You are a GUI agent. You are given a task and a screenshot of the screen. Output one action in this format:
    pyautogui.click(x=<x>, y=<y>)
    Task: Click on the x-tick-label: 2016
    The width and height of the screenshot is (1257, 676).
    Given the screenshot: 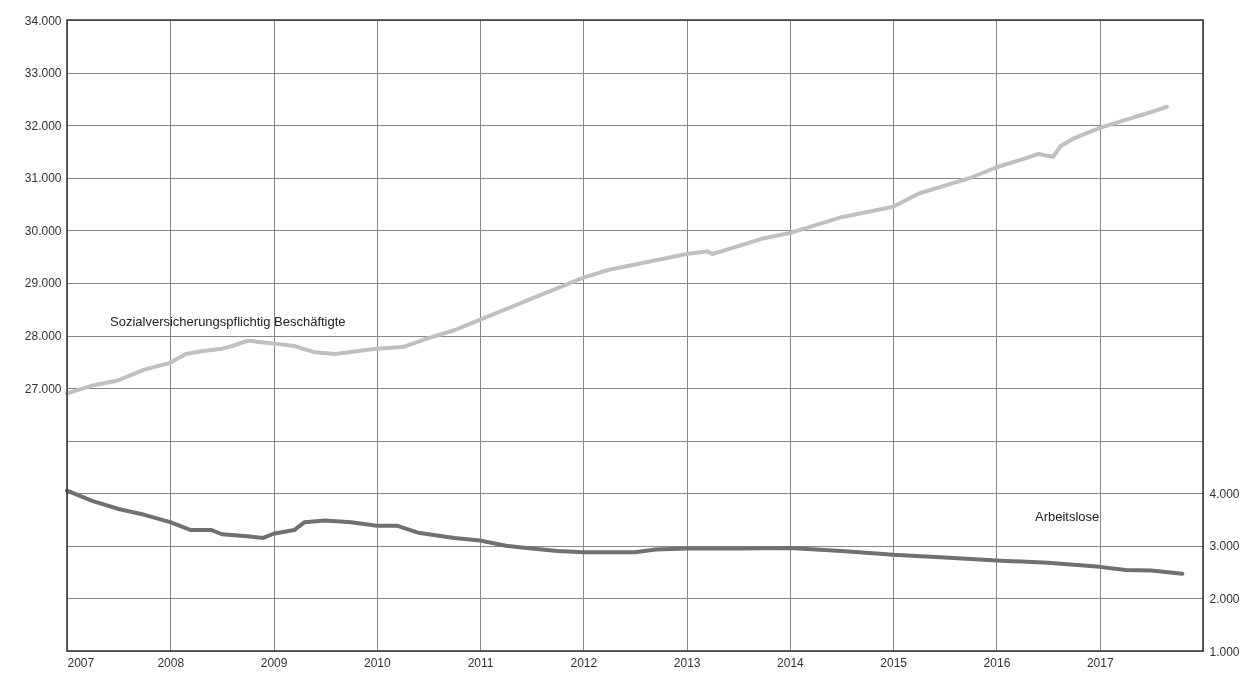 What is the action you would take?
    pyautogui.click(x=997, y=662)
    